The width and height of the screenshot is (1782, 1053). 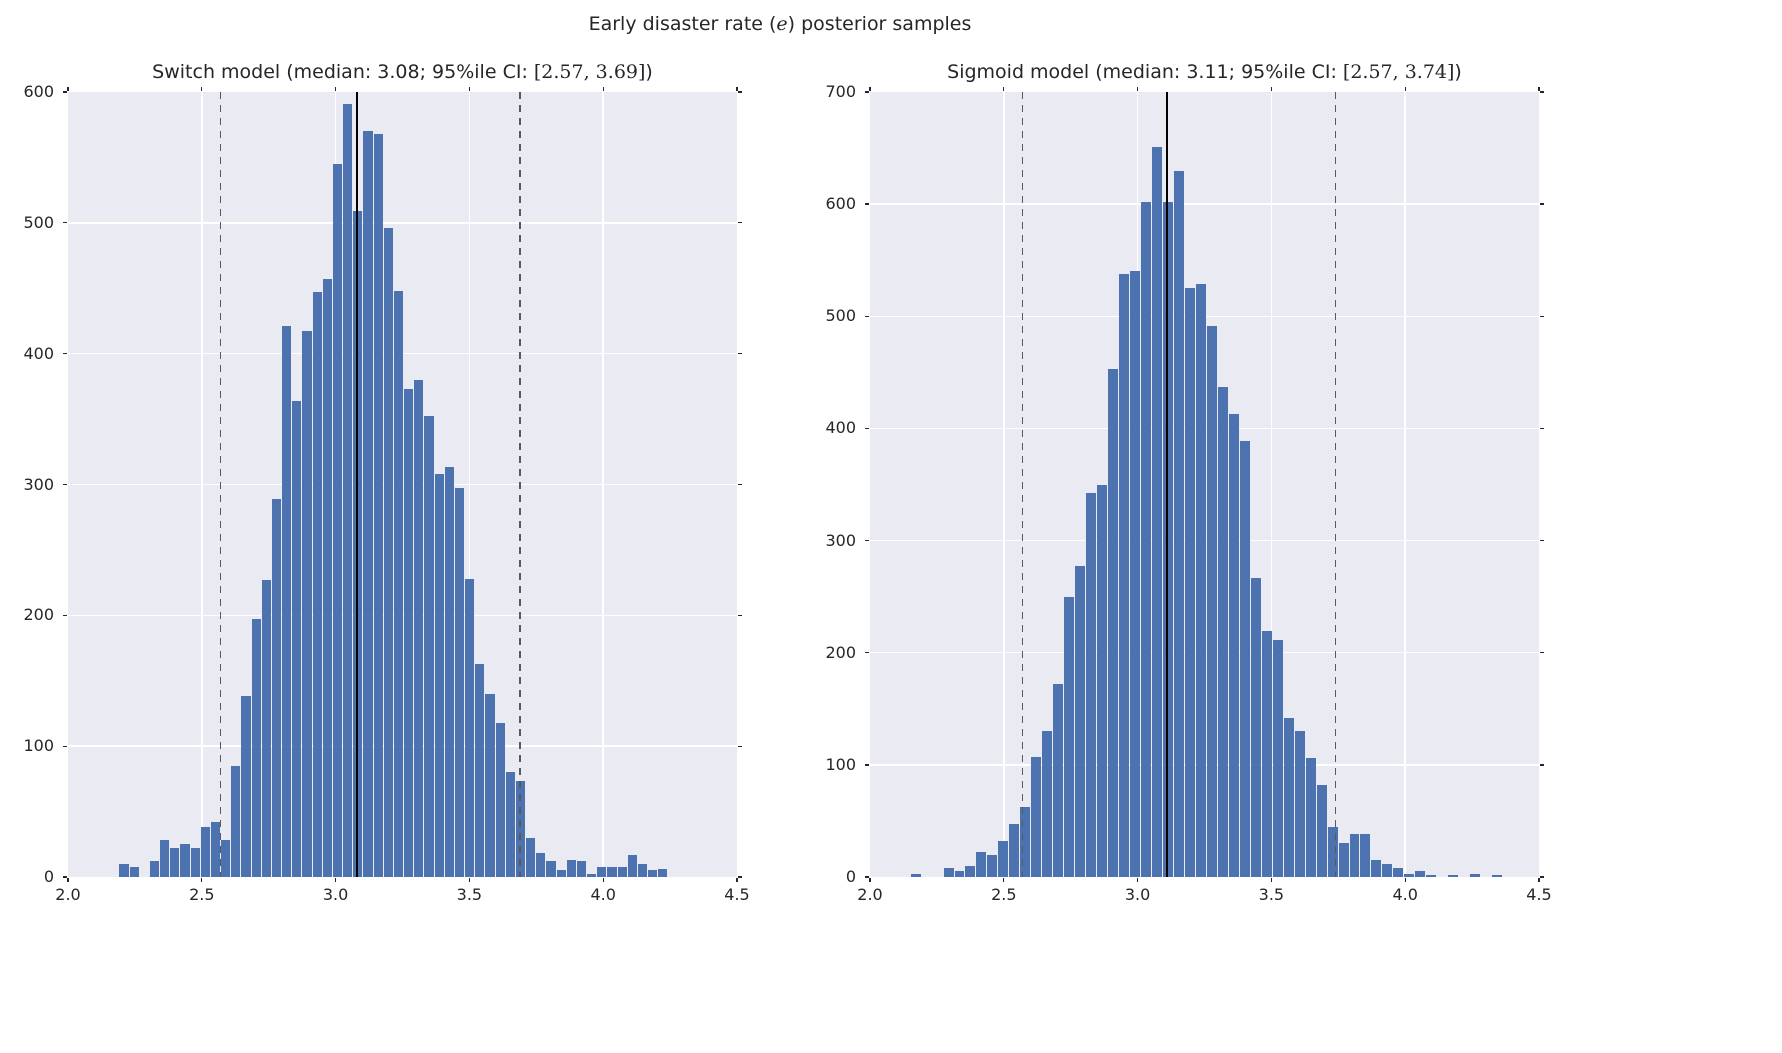 What do you see at coordinates (649, 72) in the screenshot?
I see `subplot-title-switch-suffix: )` at bounding box center [649, 72].